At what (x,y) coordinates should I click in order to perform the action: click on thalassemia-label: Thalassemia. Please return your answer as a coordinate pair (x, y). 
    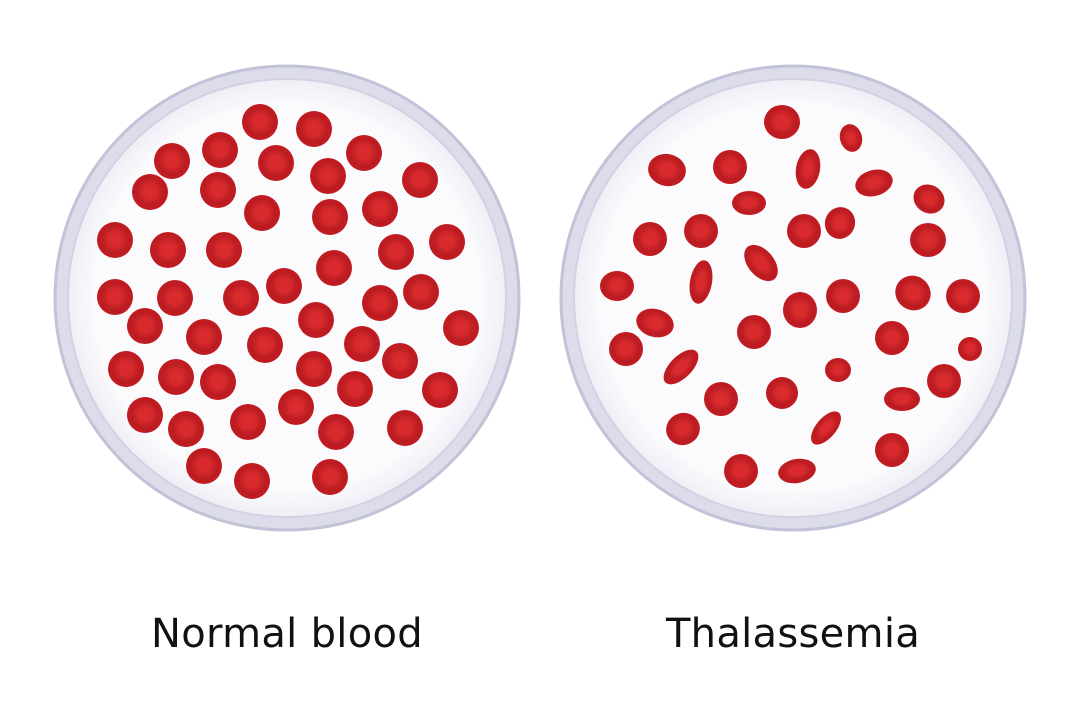
    Looking at the image, I should click on (793, 634).